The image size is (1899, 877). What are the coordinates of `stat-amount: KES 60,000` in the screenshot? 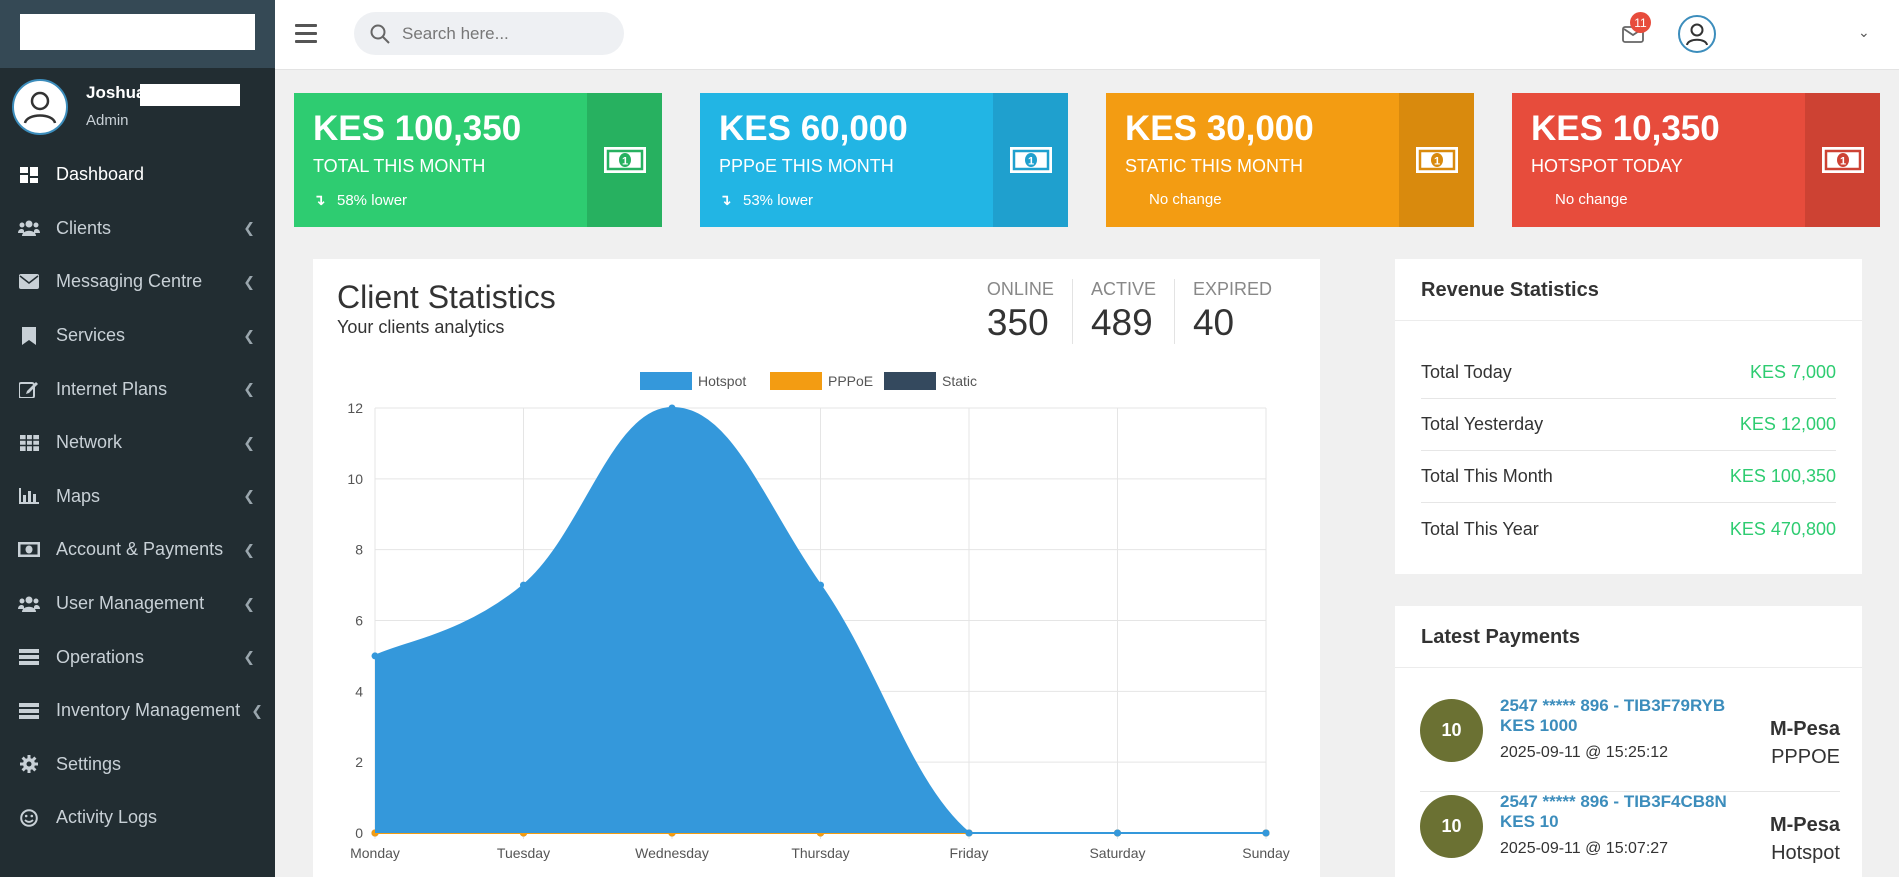 It's located at (813, 128).